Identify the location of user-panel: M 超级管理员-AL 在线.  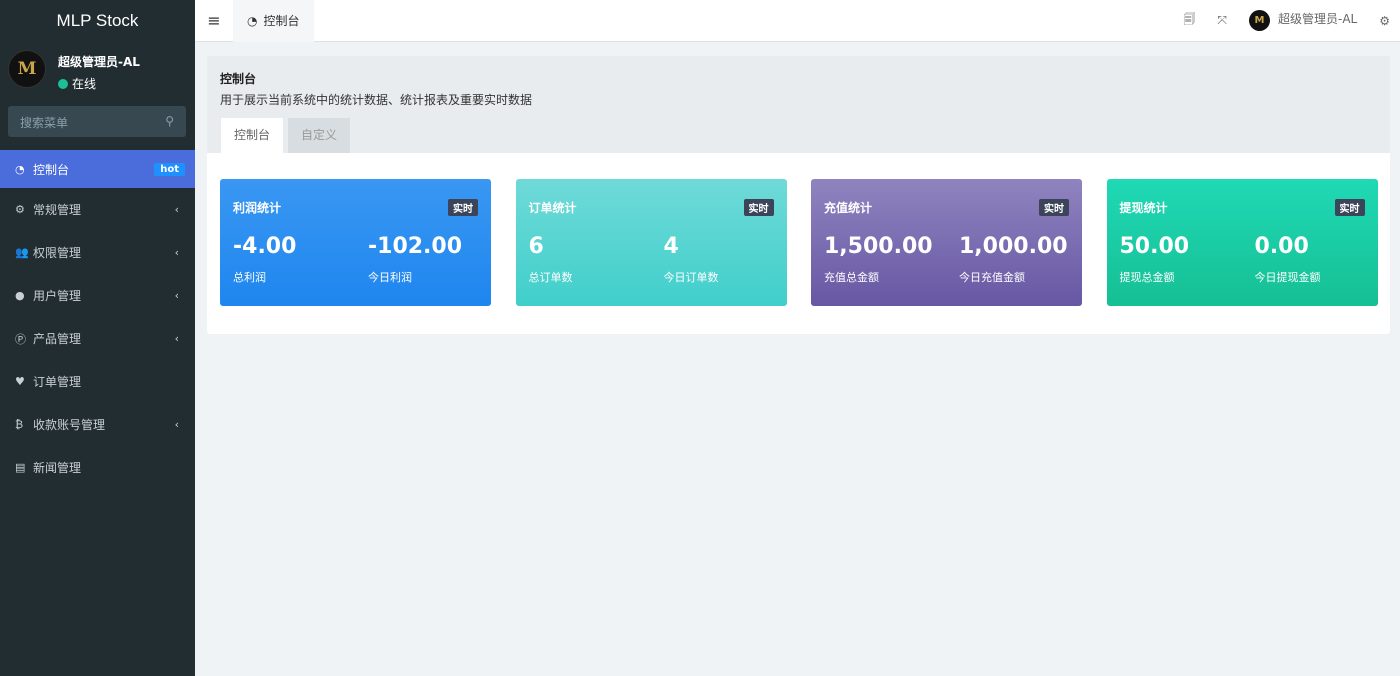
(74, 71).